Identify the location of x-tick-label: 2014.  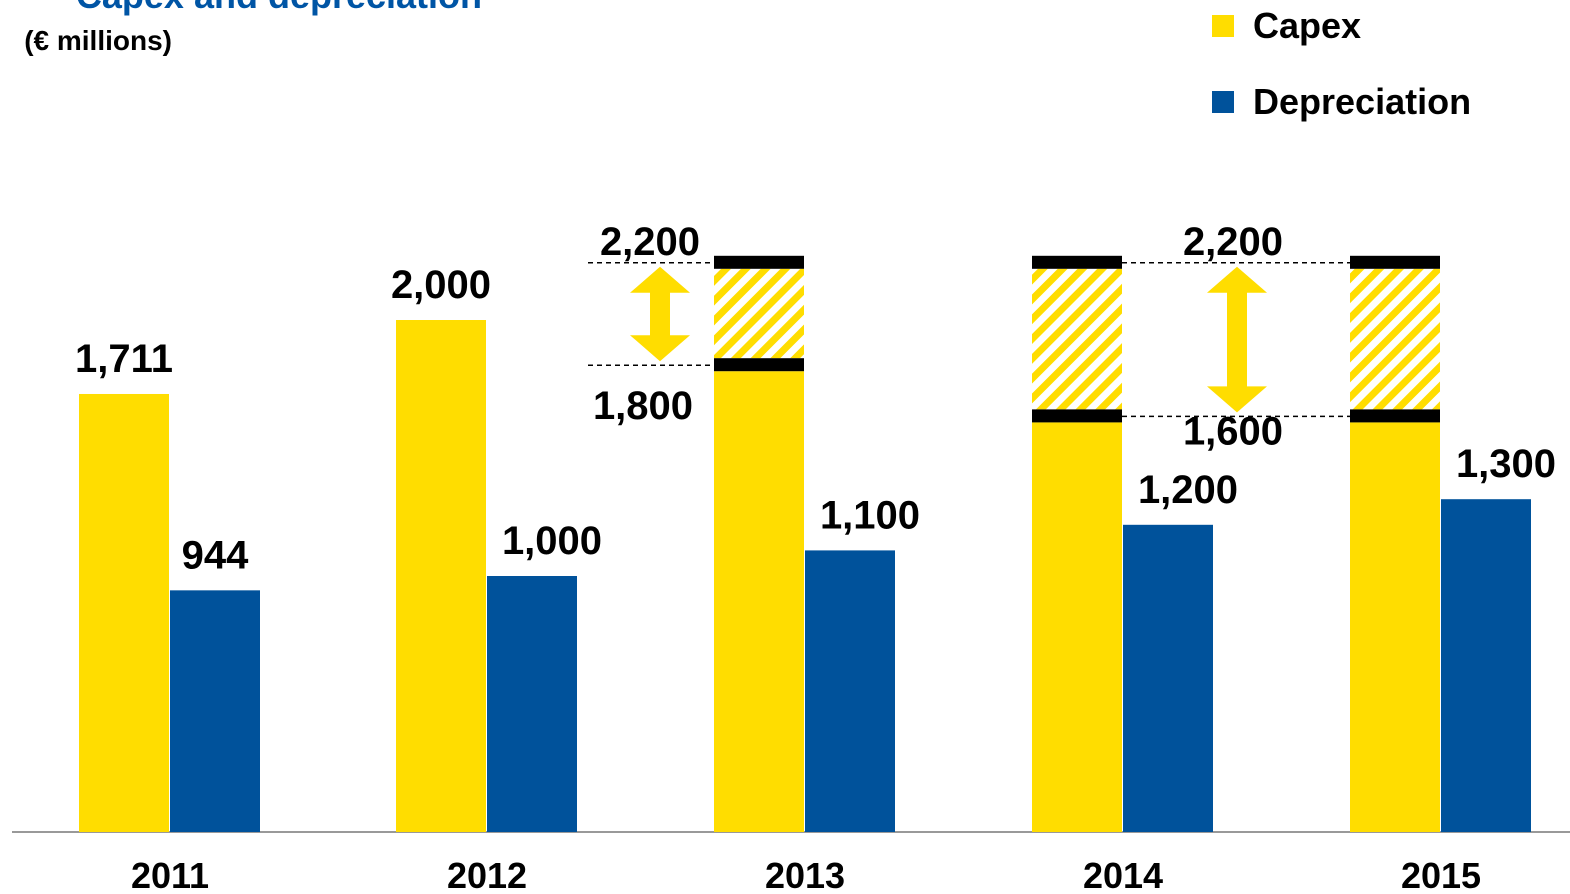
(1123, 874).